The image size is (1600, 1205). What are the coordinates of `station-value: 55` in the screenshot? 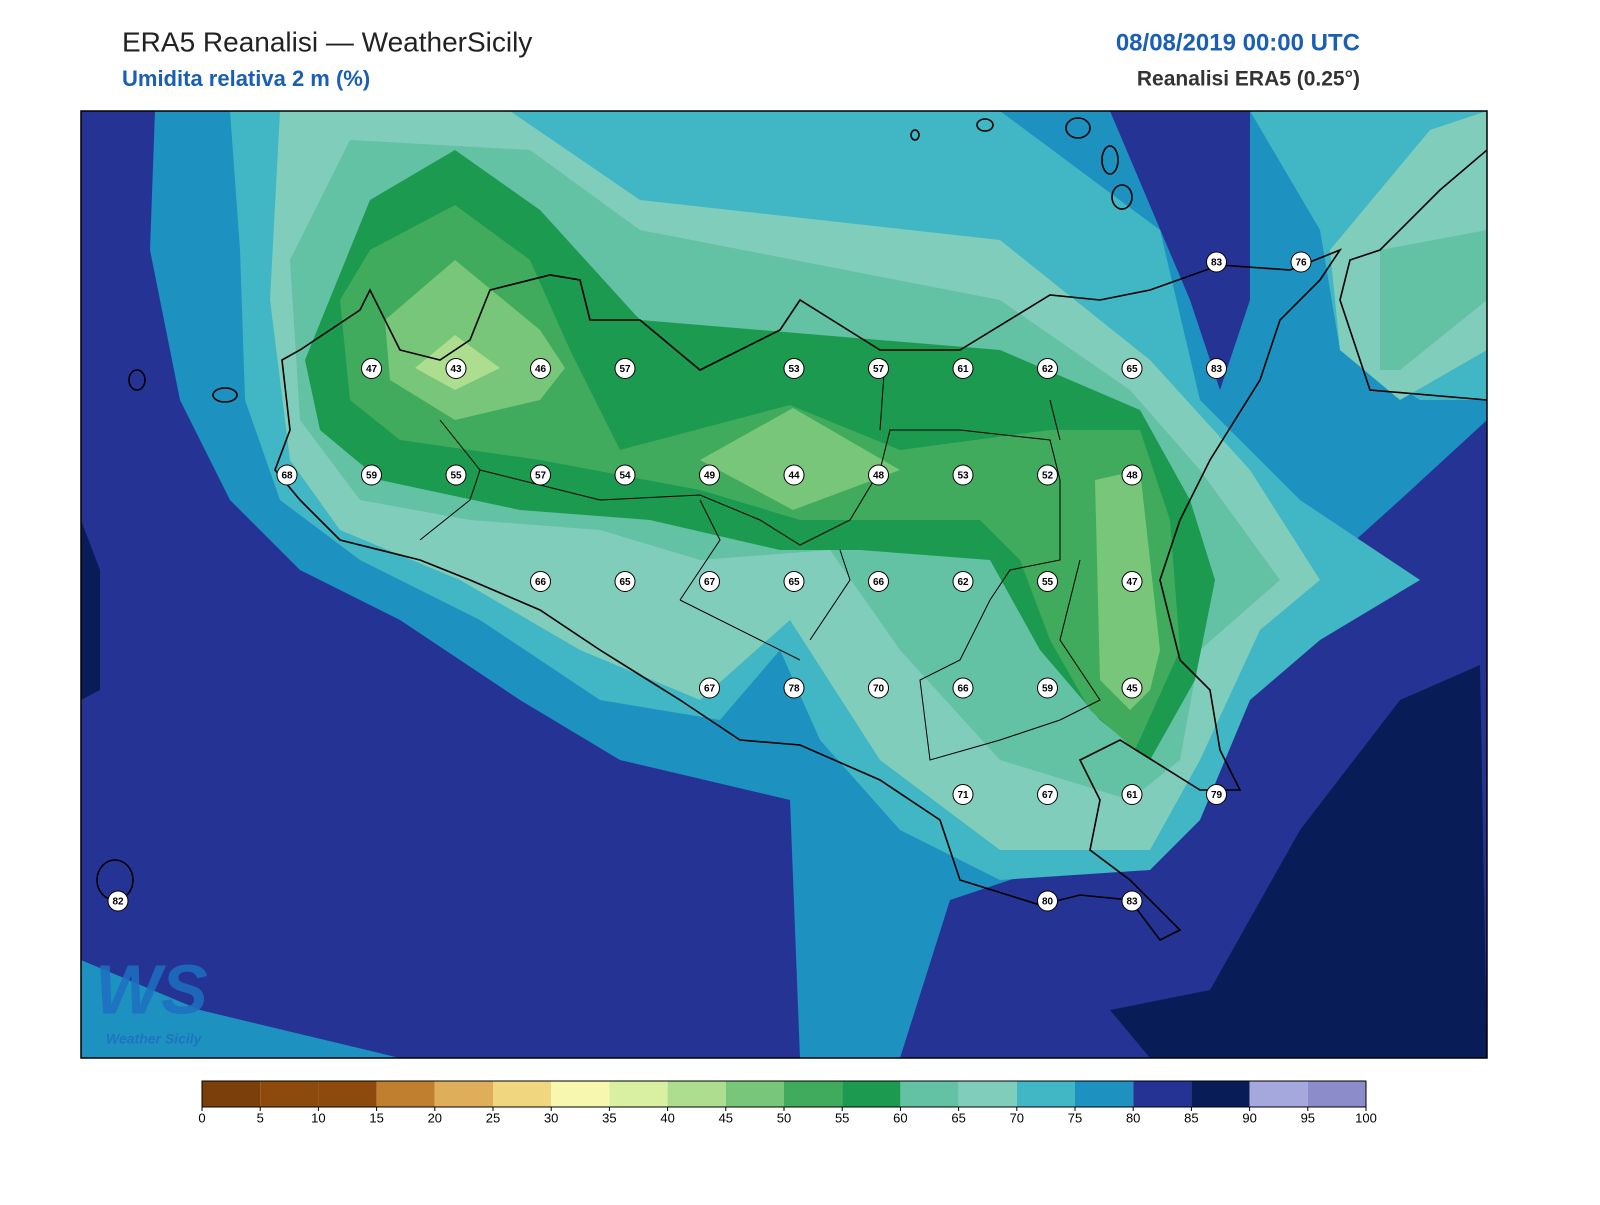 It's located at (456, 476).